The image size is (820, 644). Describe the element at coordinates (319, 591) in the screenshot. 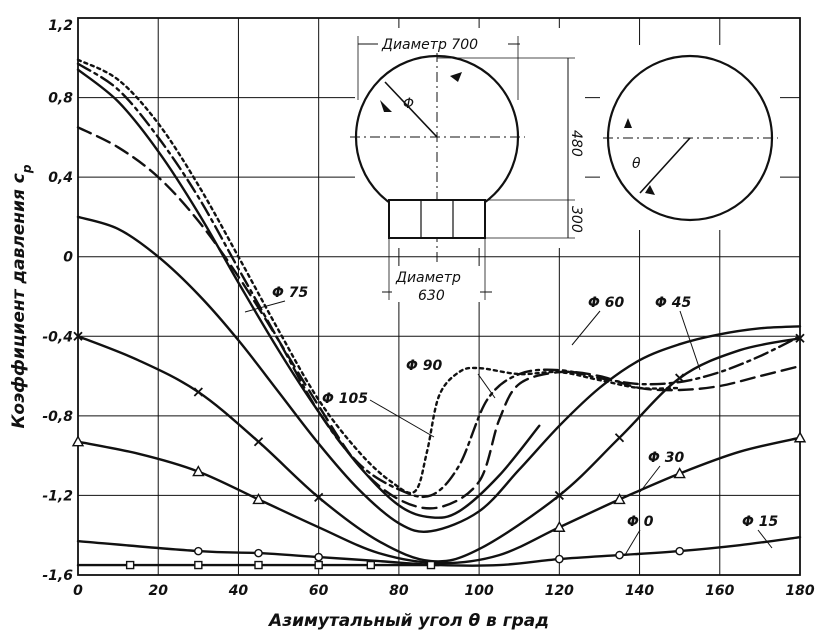

I see `x-tick-label: 60` at that location.